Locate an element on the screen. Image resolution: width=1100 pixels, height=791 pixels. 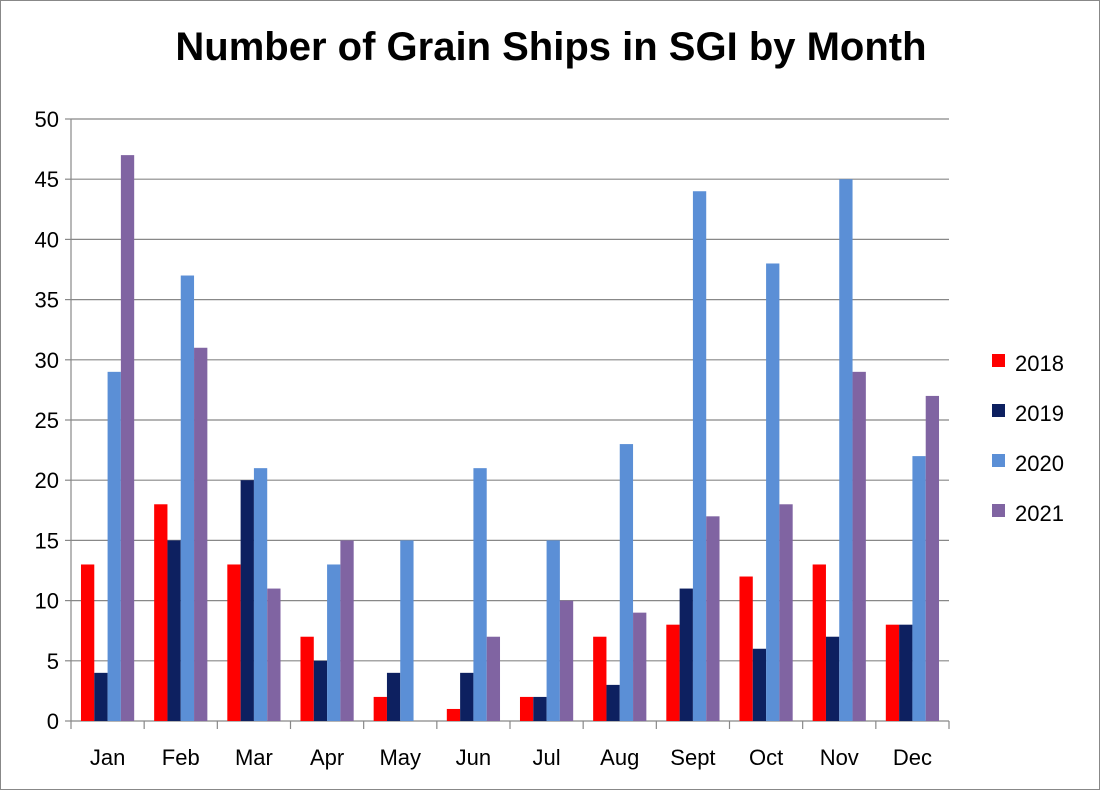
x-tick-label: May is located at coordinates (400, 757).